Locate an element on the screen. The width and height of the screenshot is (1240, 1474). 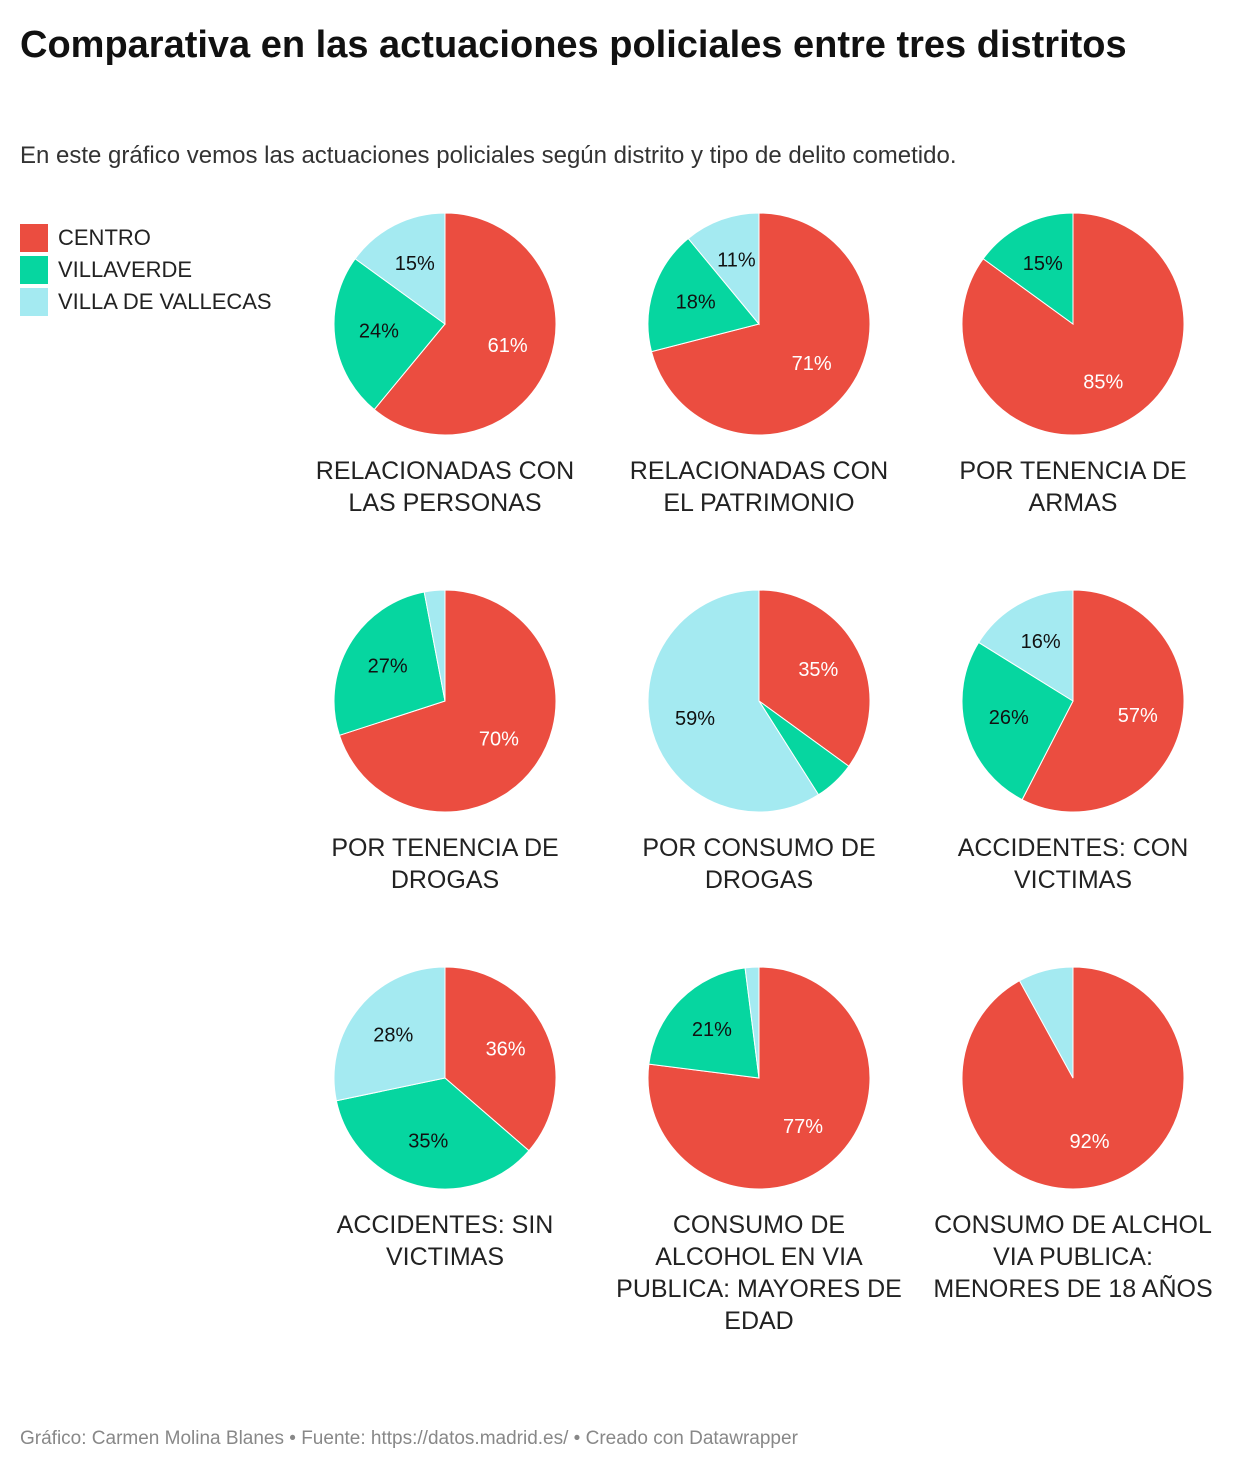
pie-slice-label: 92% is located at coordinates (1090, 1142).